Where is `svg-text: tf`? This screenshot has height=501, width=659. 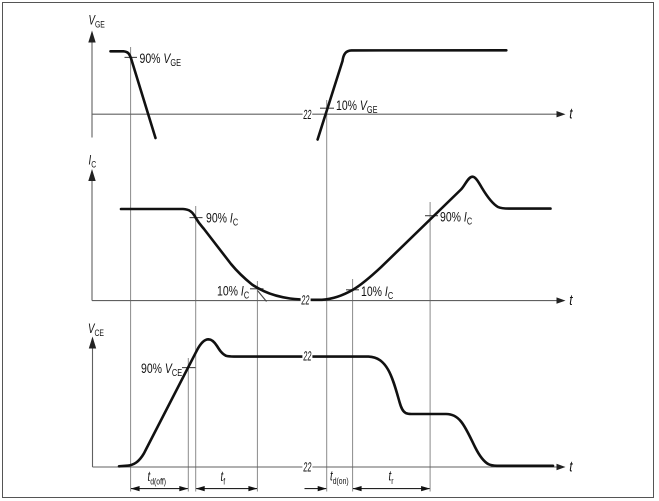
svg-text: tf is located at coordinates (223, 478).